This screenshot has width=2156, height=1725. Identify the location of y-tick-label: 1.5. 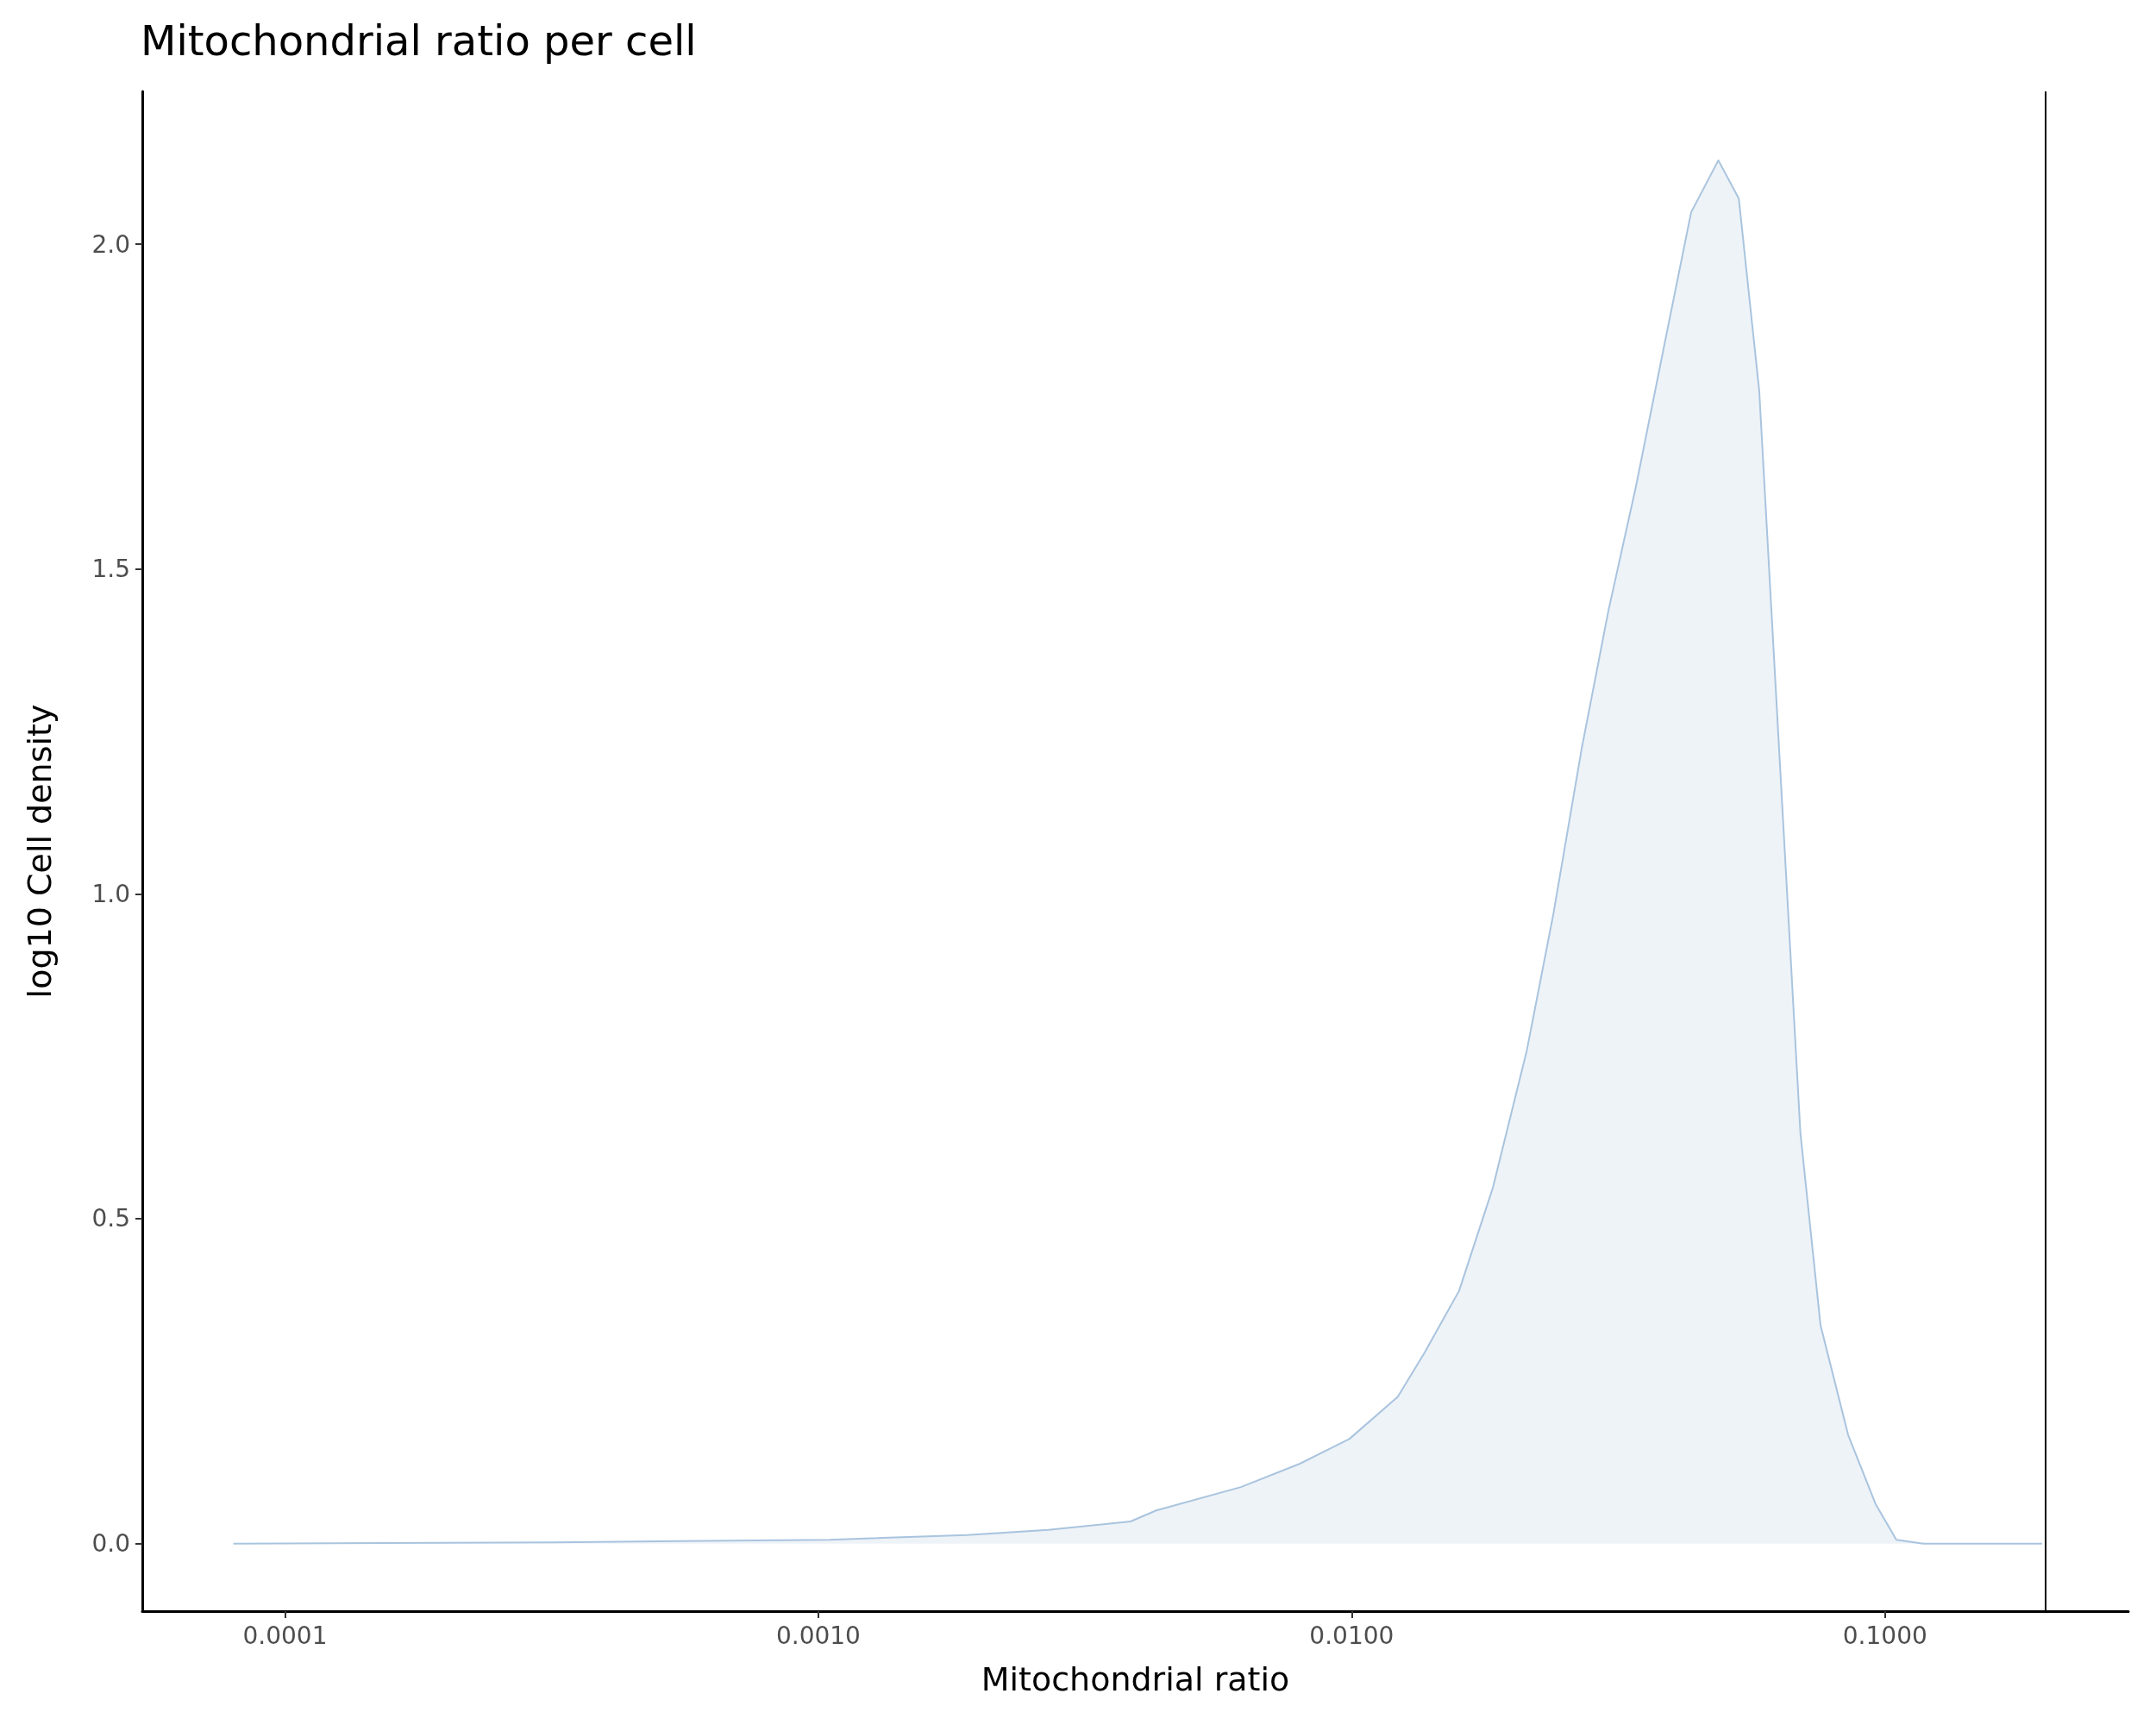
(110, 569).